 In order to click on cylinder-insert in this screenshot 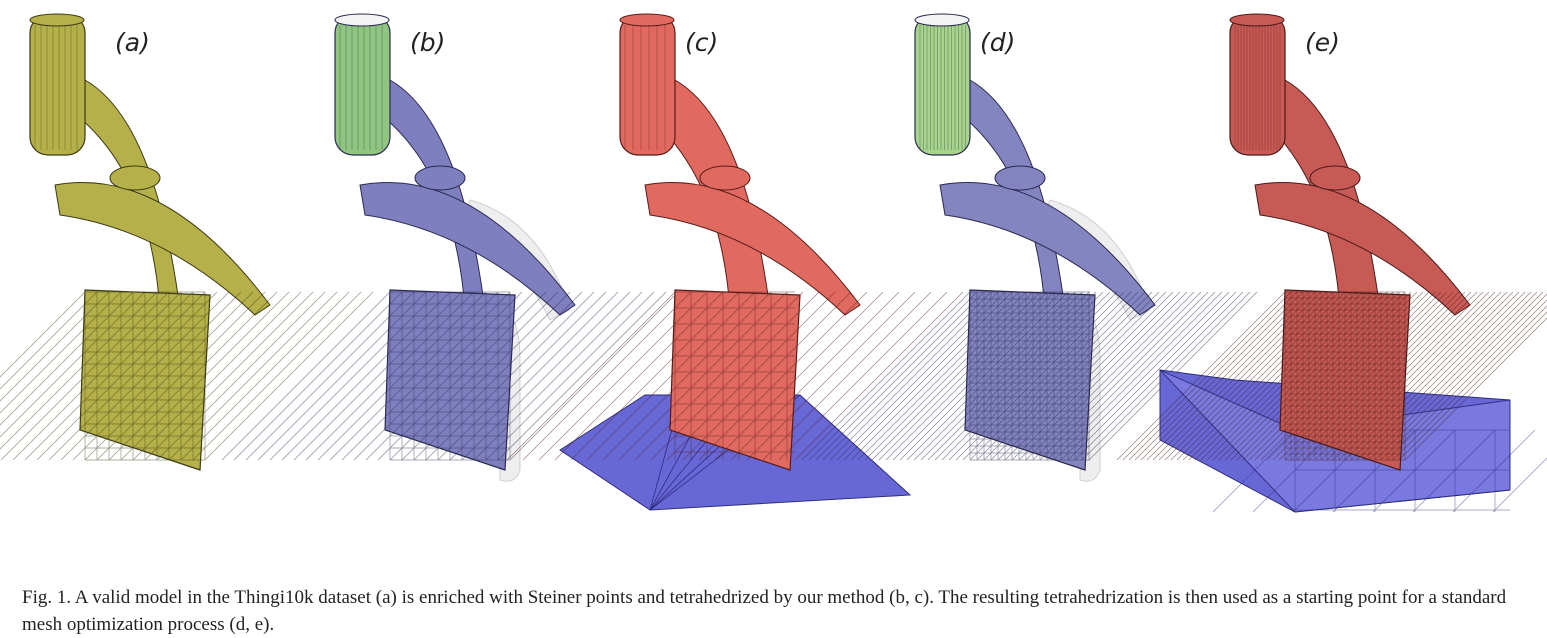, I will do `click(647, 85)`.